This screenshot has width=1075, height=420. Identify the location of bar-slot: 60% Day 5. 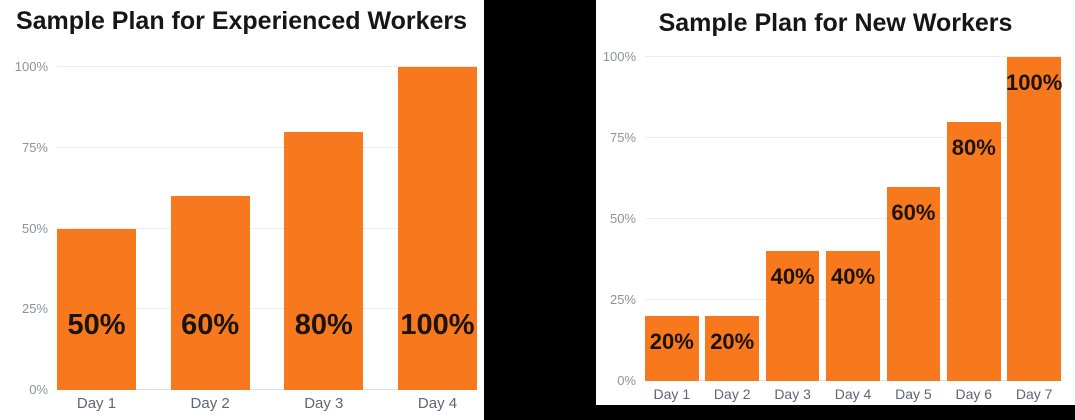
(913, 229).